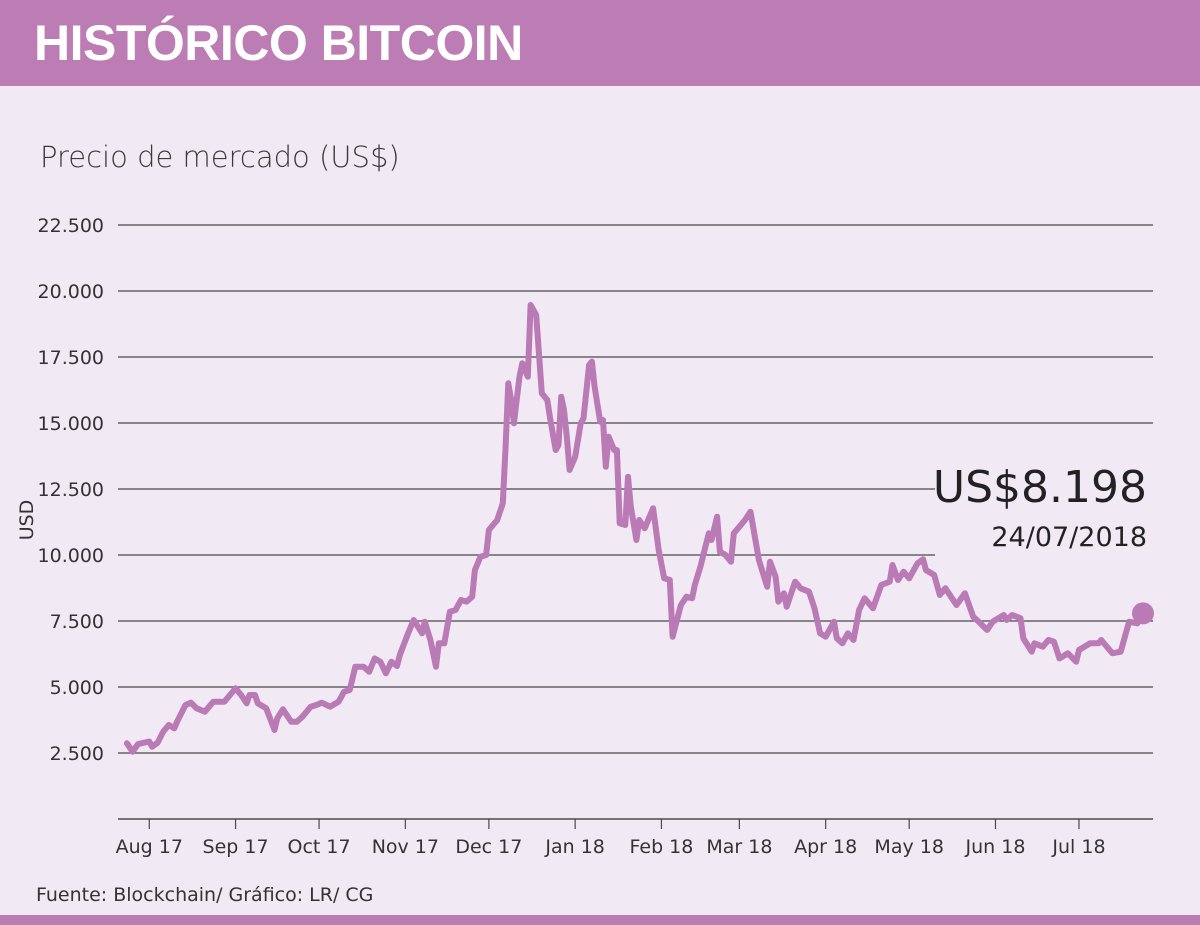 The width and height of the screenshot is (1200, 925). Describe the element at coordinates (1078, 847) in the screenshot. I see `x-tick-label: Jul 18` at that location.